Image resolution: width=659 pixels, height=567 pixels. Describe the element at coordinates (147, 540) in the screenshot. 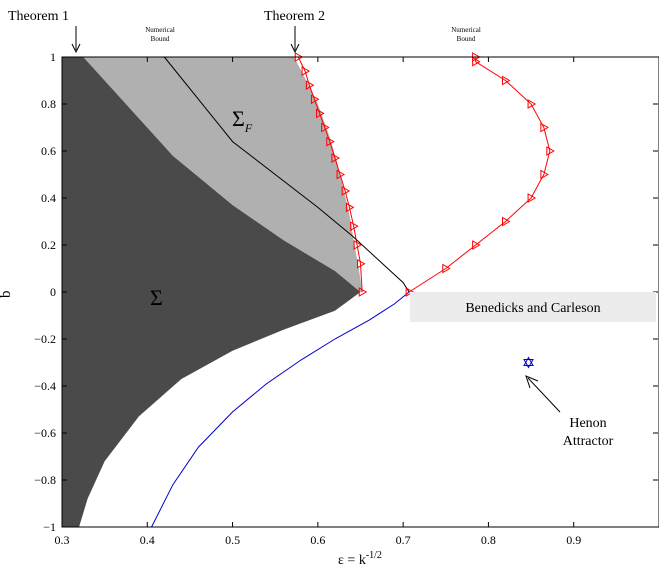

I see `x-tick-label: 0.4` at that location.